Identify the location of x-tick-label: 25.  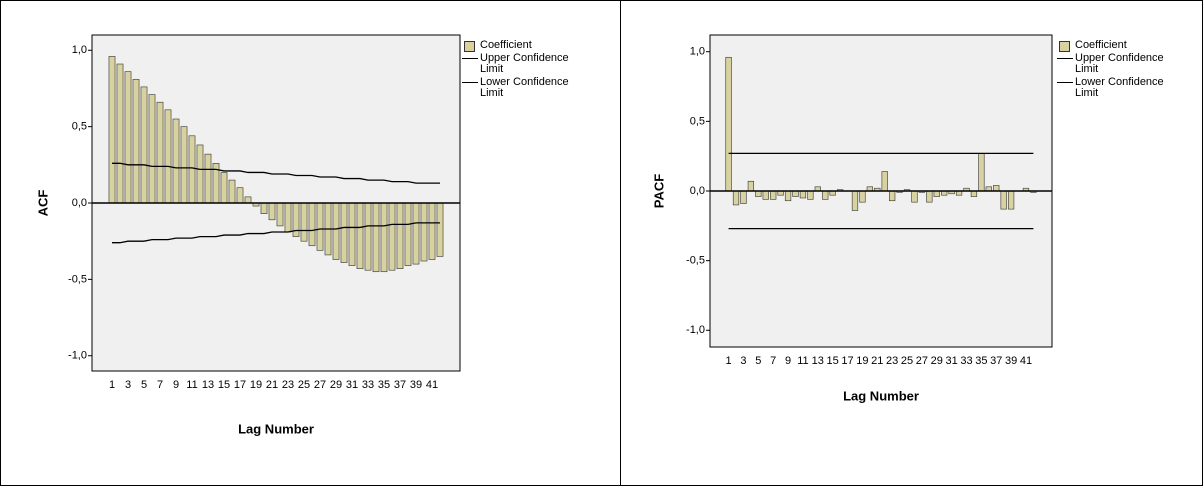
(304, 385).